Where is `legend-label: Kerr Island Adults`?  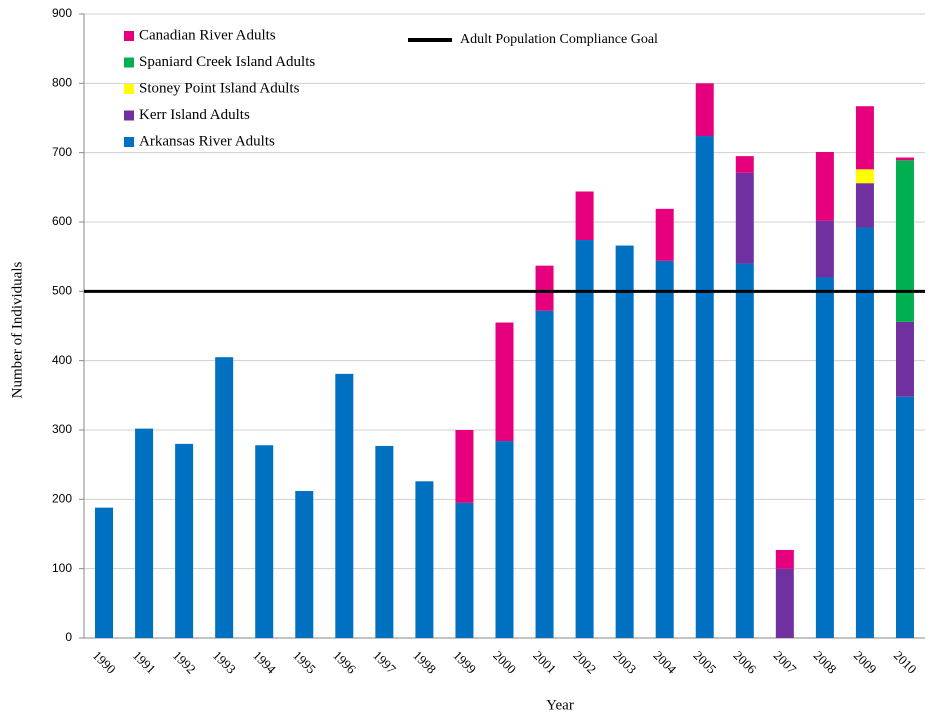 legend-label: Kerr Island Adults is located at coordinates (194, 115).